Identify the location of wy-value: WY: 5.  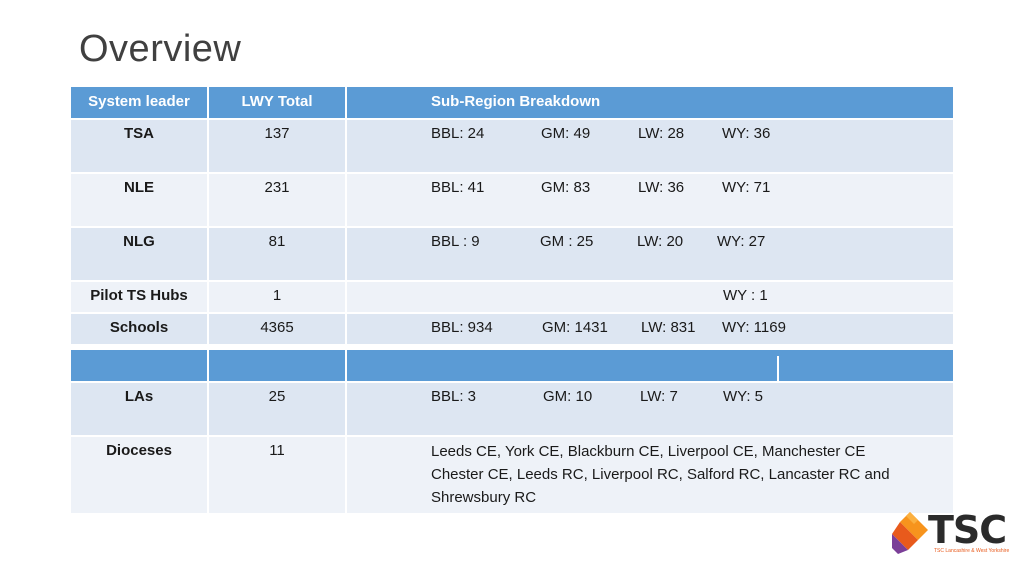
(743, 396).